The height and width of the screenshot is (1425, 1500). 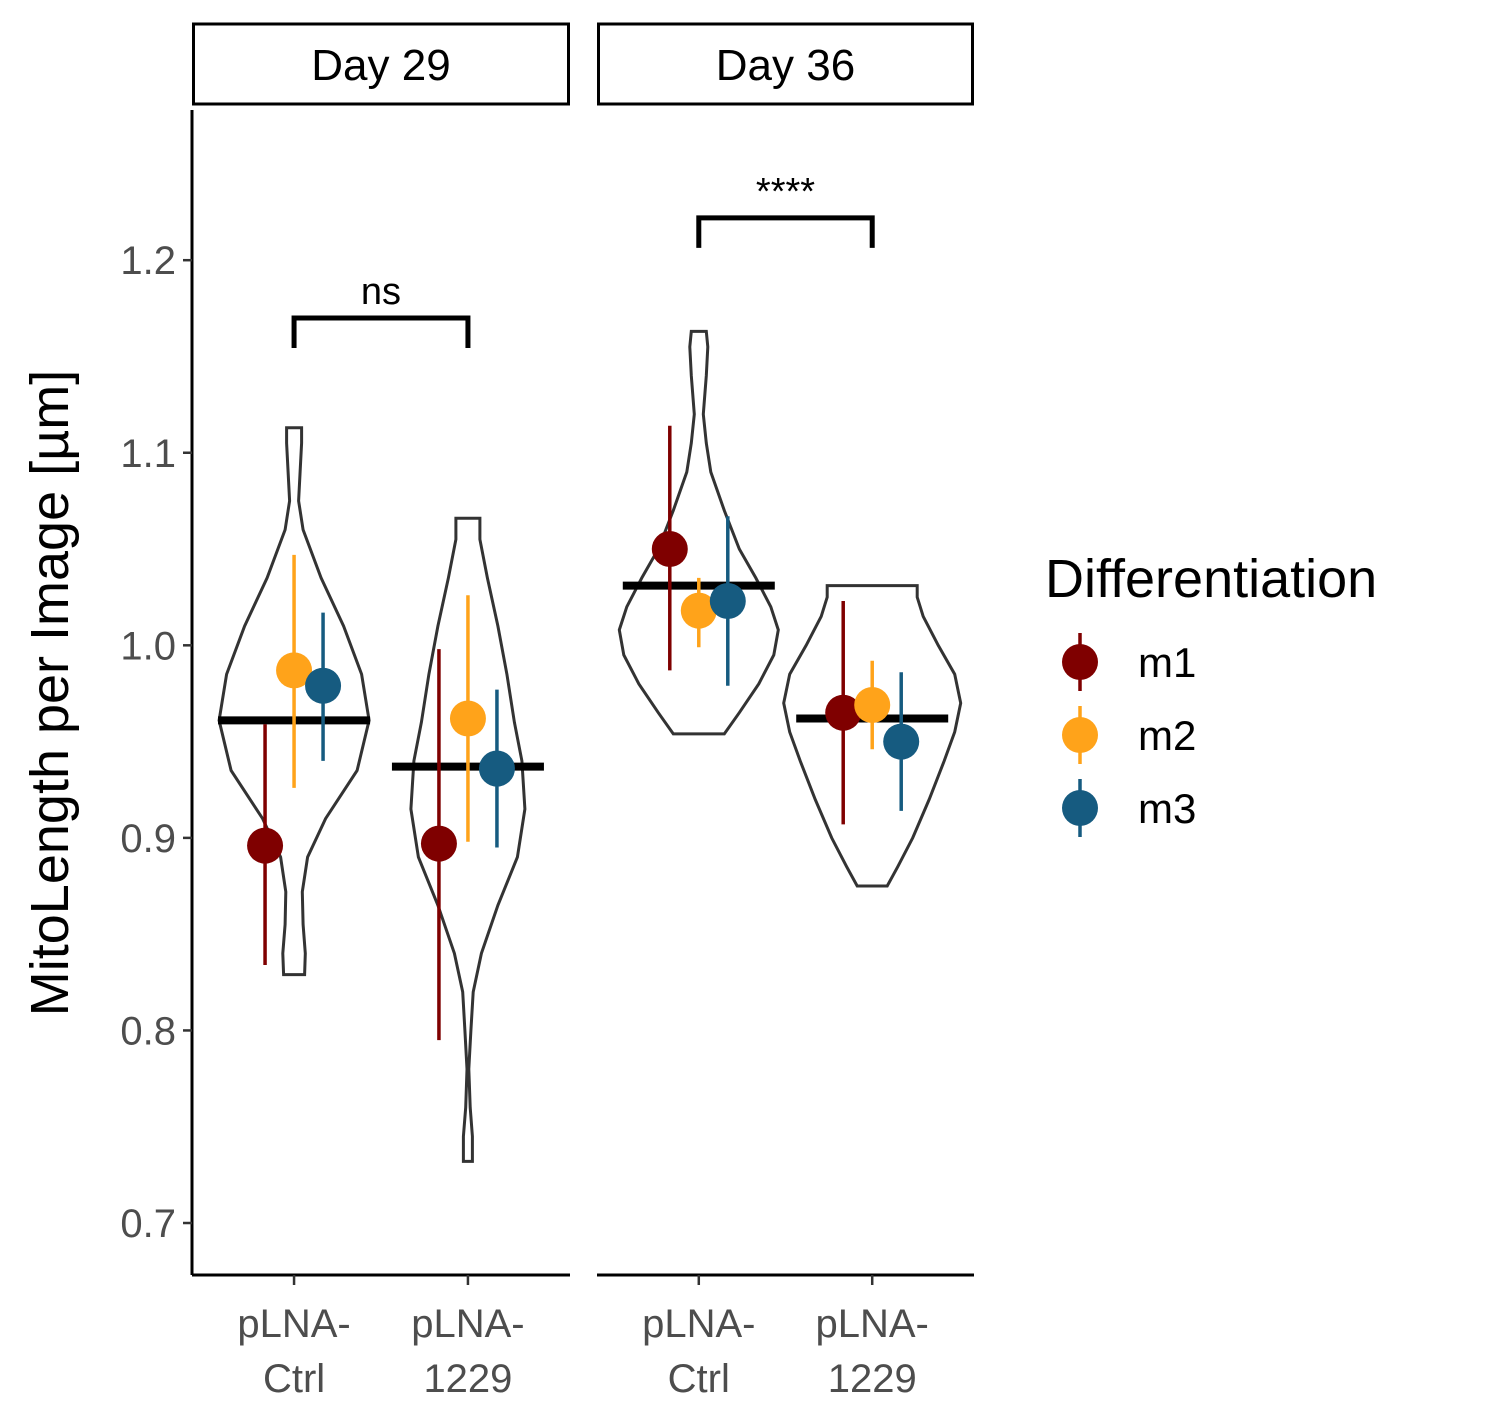 I want to click on y-axis: 0.7 0.8 0.9 1.0 1.1 1.2, so click(x=157, y=692).